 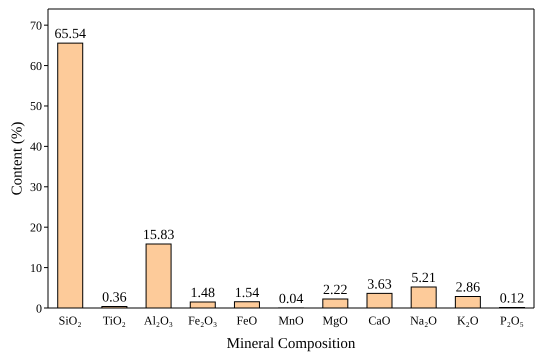 What do you see at coordinates (203, 294) in the screenshot?
I see `data-label: 1.48` at bounding box center [203, 294].